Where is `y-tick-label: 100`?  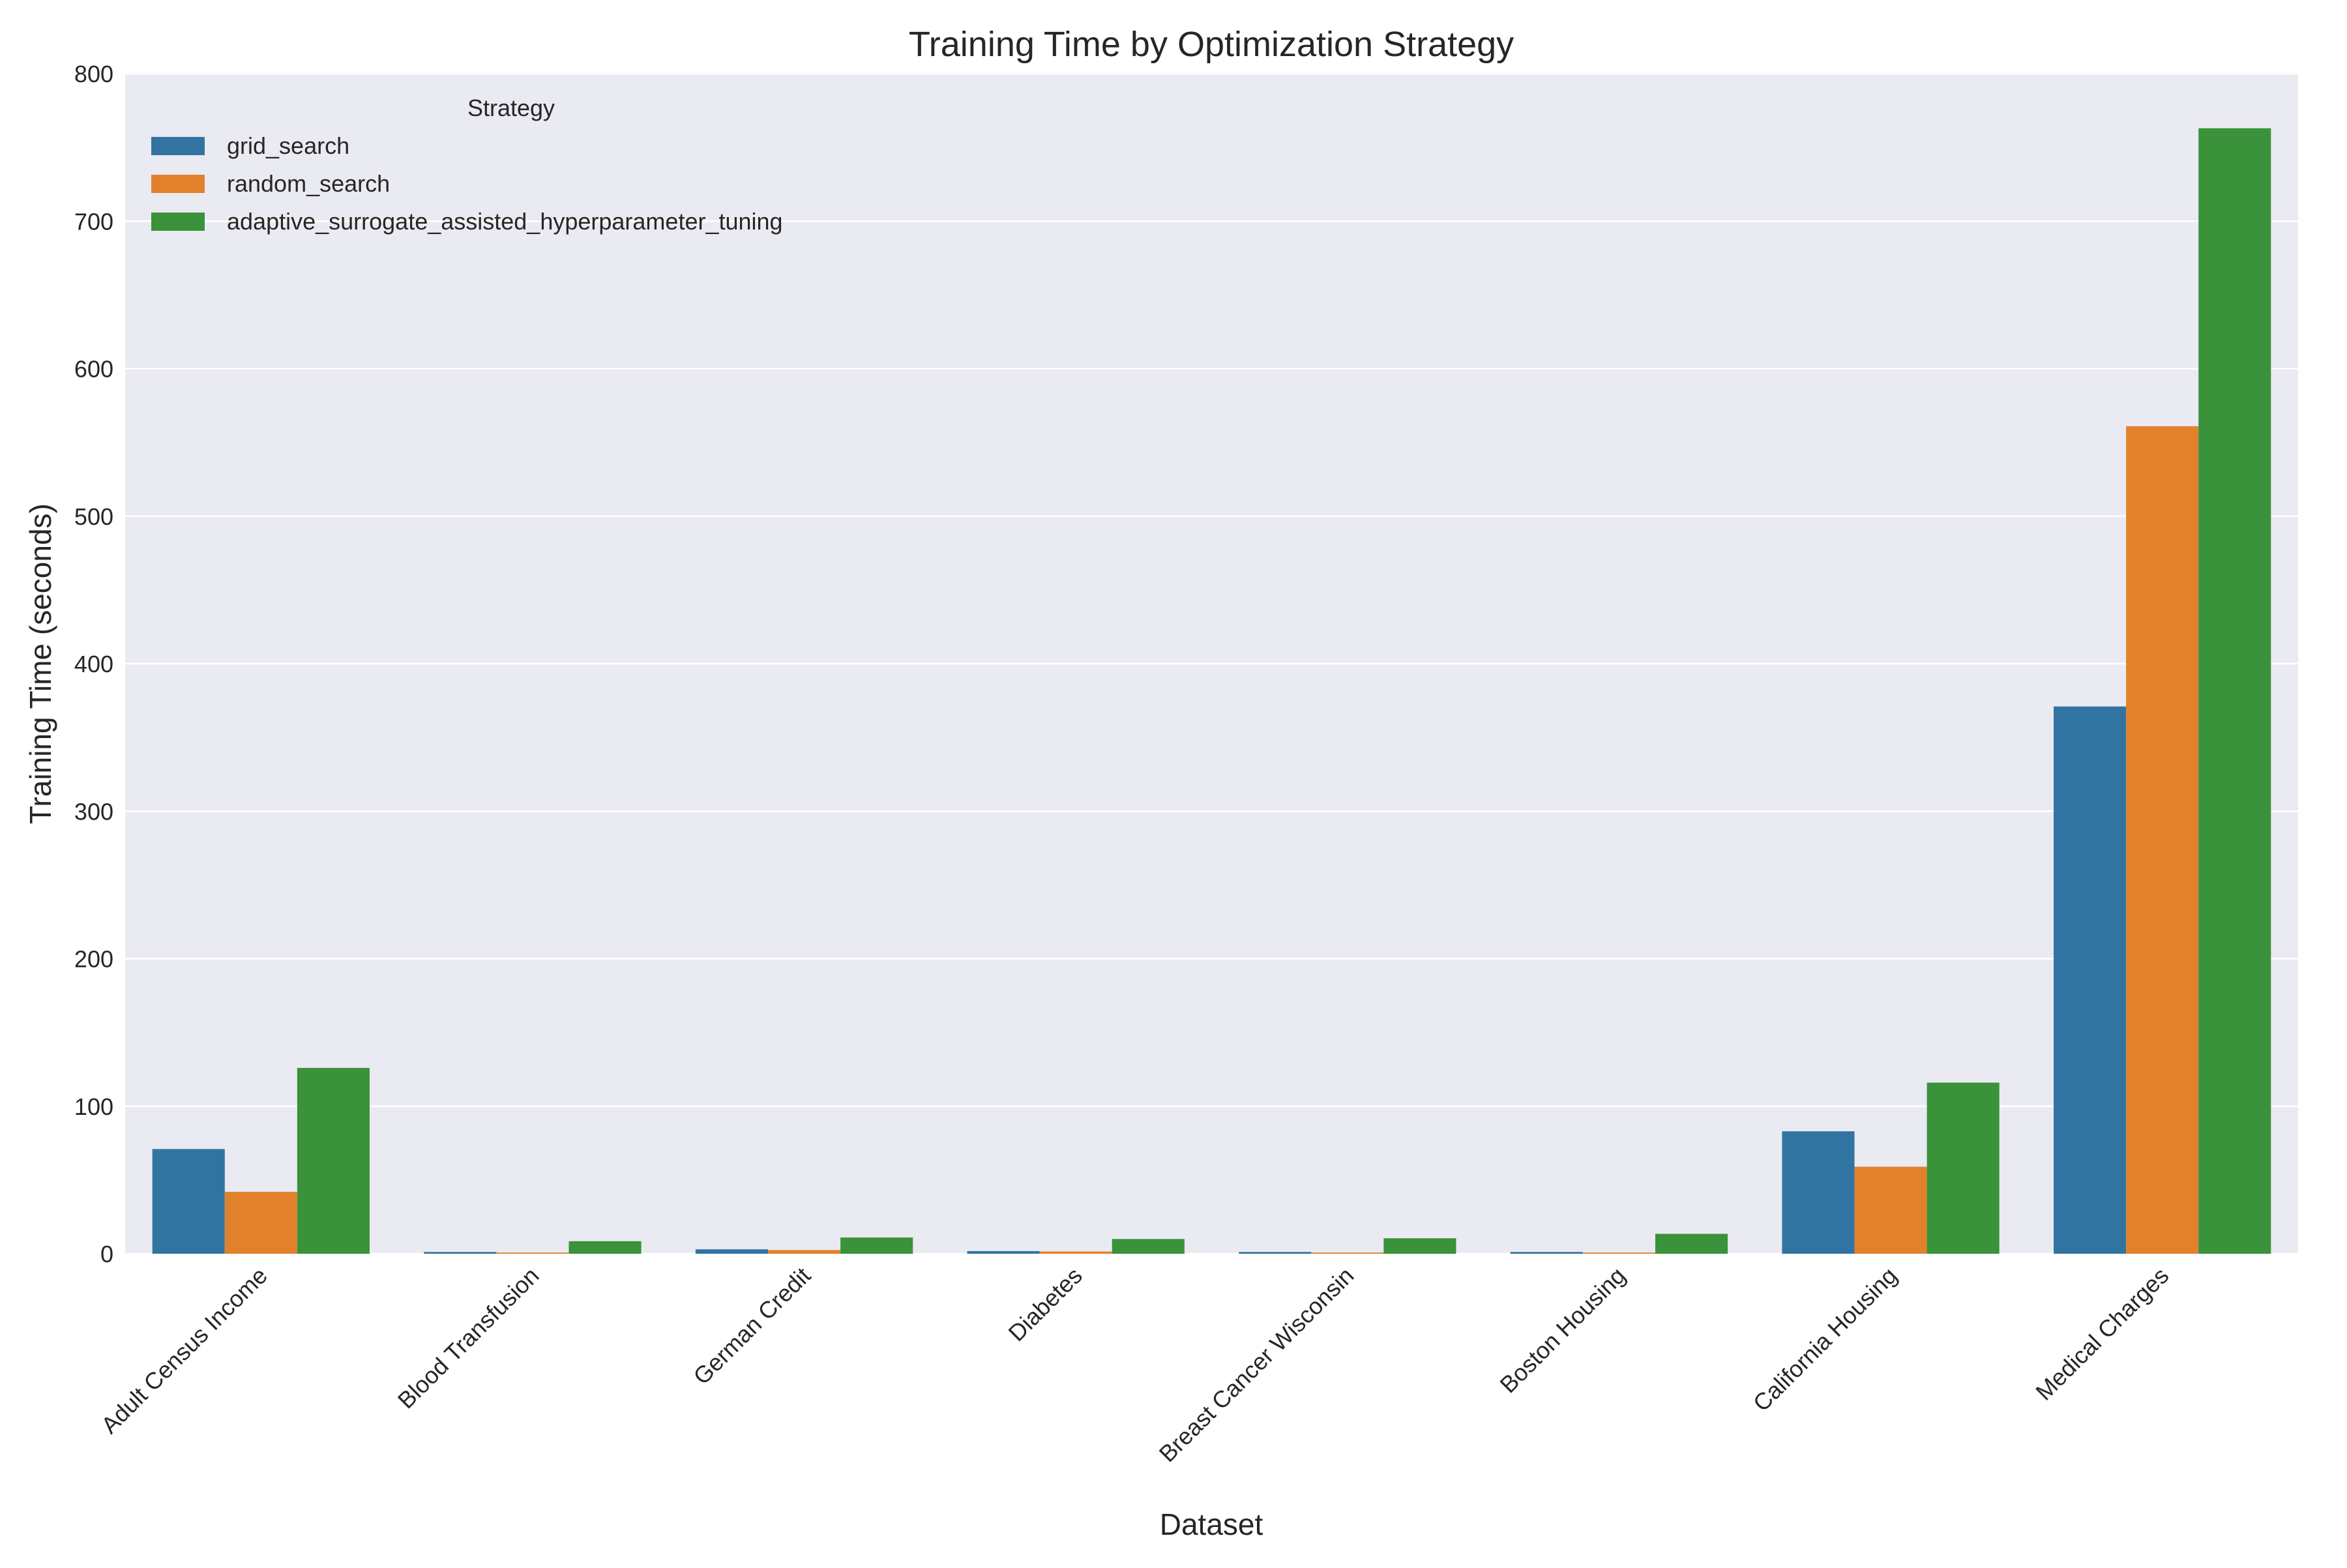 y-tick-label: 100 is located at coordinates (94, 1107).